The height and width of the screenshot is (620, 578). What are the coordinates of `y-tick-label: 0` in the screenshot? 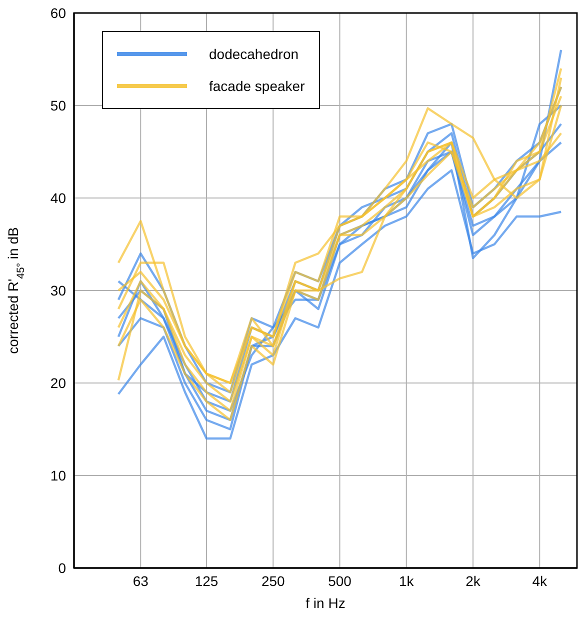 It's located at (62, 568).